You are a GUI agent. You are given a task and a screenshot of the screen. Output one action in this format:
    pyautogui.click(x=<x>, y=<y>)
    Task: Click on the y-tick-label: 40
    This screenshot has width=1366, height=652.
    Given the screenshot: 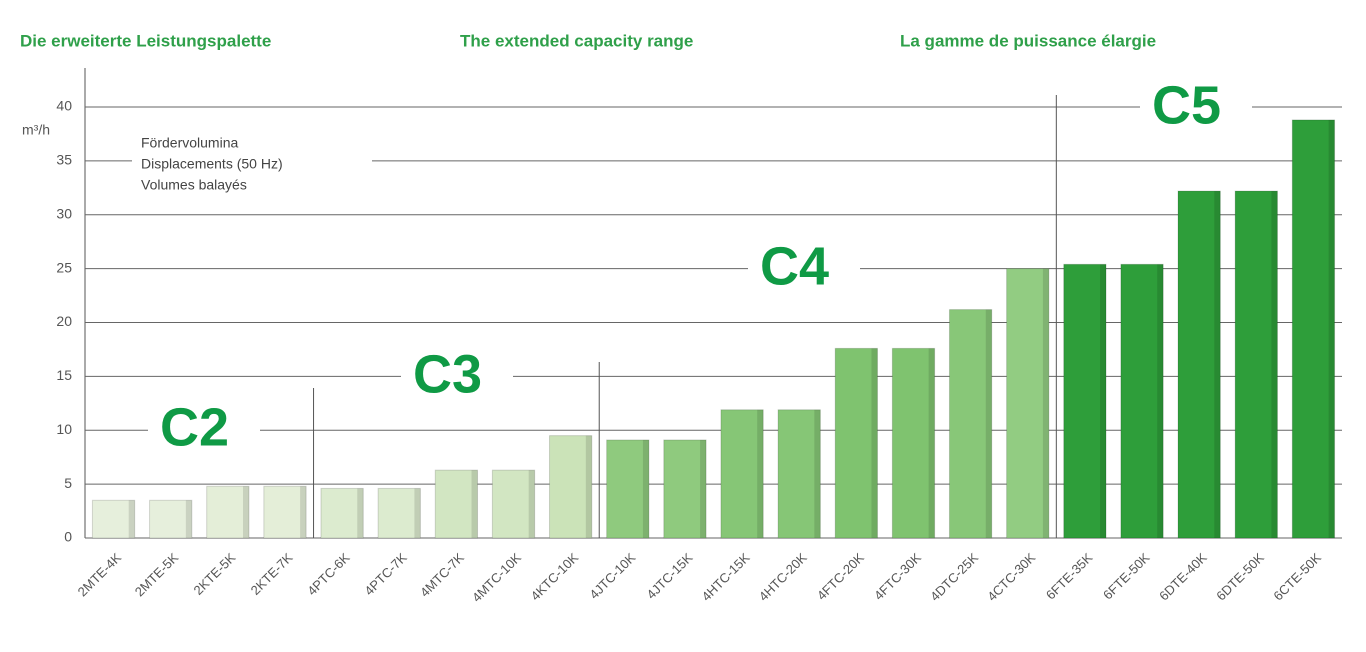 What is the action you would take?
    pyautogui.click(x=64, y=106)
    